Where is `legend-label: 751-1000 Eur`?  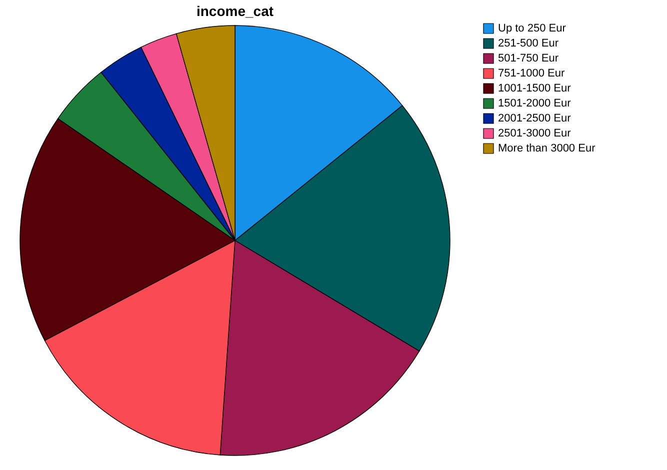
legend-label: 751-1000 Eur is located at coordinates (531, 74).